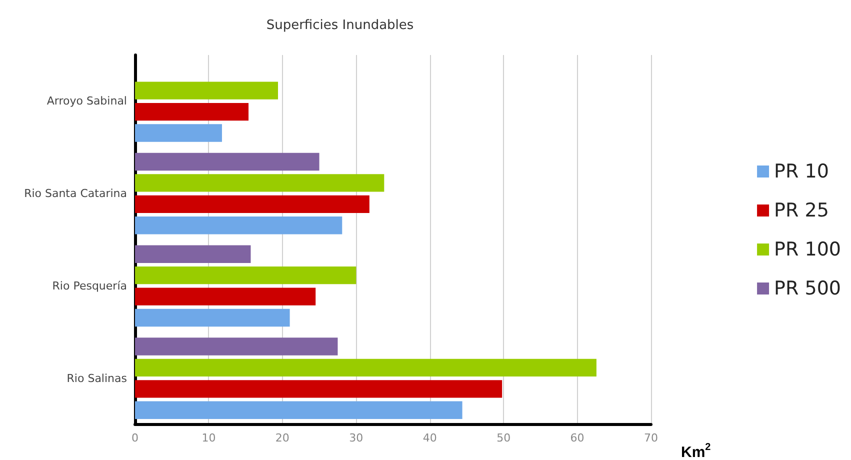 This screenshot has width=851, height=460. What do you see at coordinates (209, 438) in the screenshot?
I see `x-tick-label: 10` at bounding box center [209, 438].